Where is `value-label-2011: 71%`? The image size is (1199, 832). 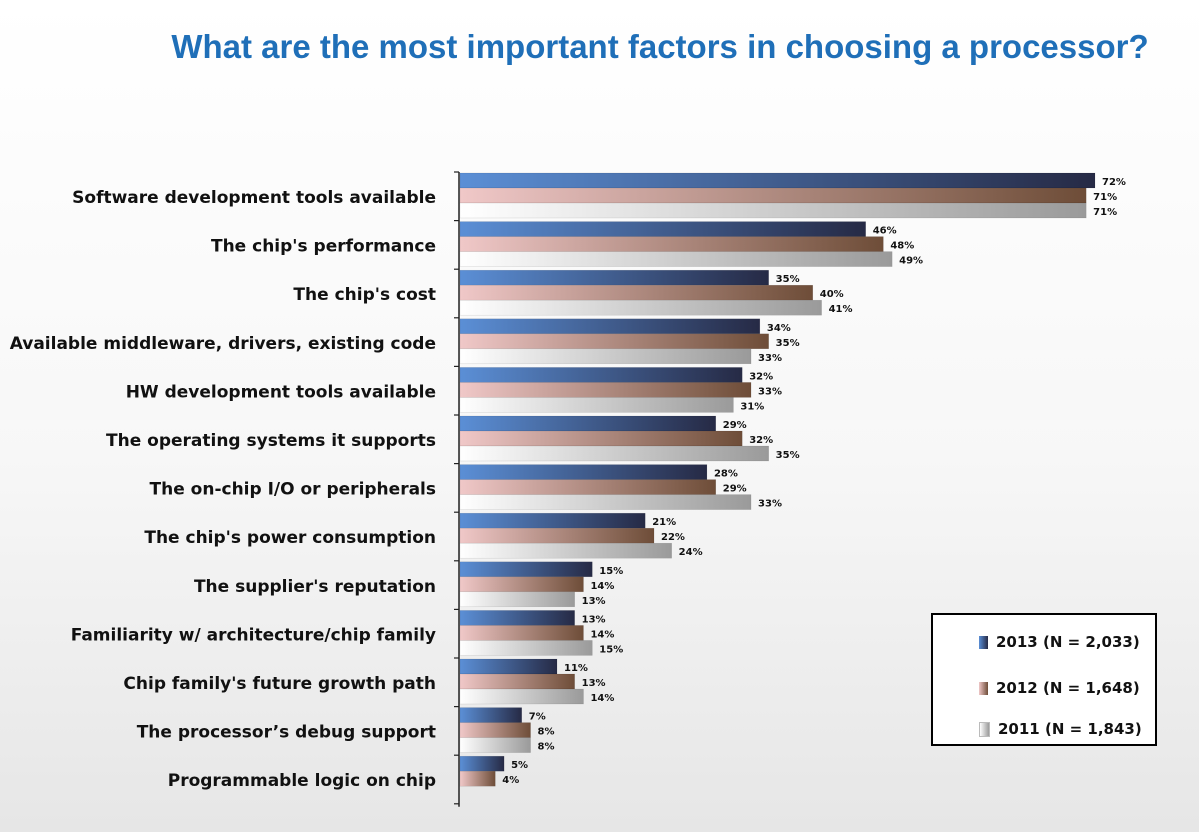
value-label-2011: 71% is located at coordinates (1105, 212).